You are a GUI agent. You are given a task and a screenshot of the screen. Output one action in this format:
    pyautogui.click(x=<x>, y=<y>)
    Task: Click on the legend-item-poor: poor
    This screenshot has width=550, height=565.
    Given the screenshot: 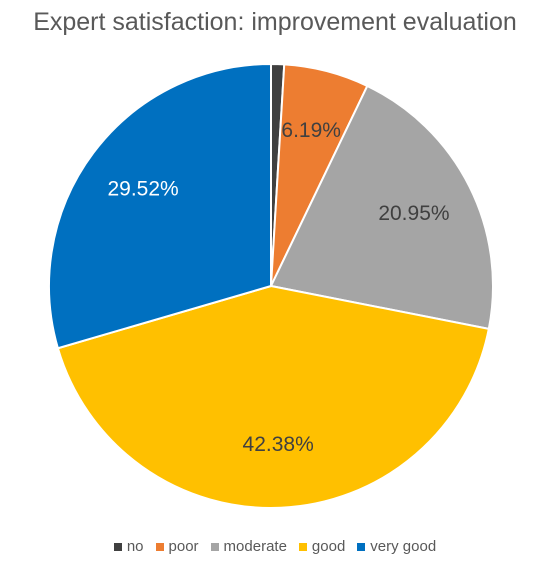 What is the action you would take?
    pyautogui.click(x=177, y=546)
    